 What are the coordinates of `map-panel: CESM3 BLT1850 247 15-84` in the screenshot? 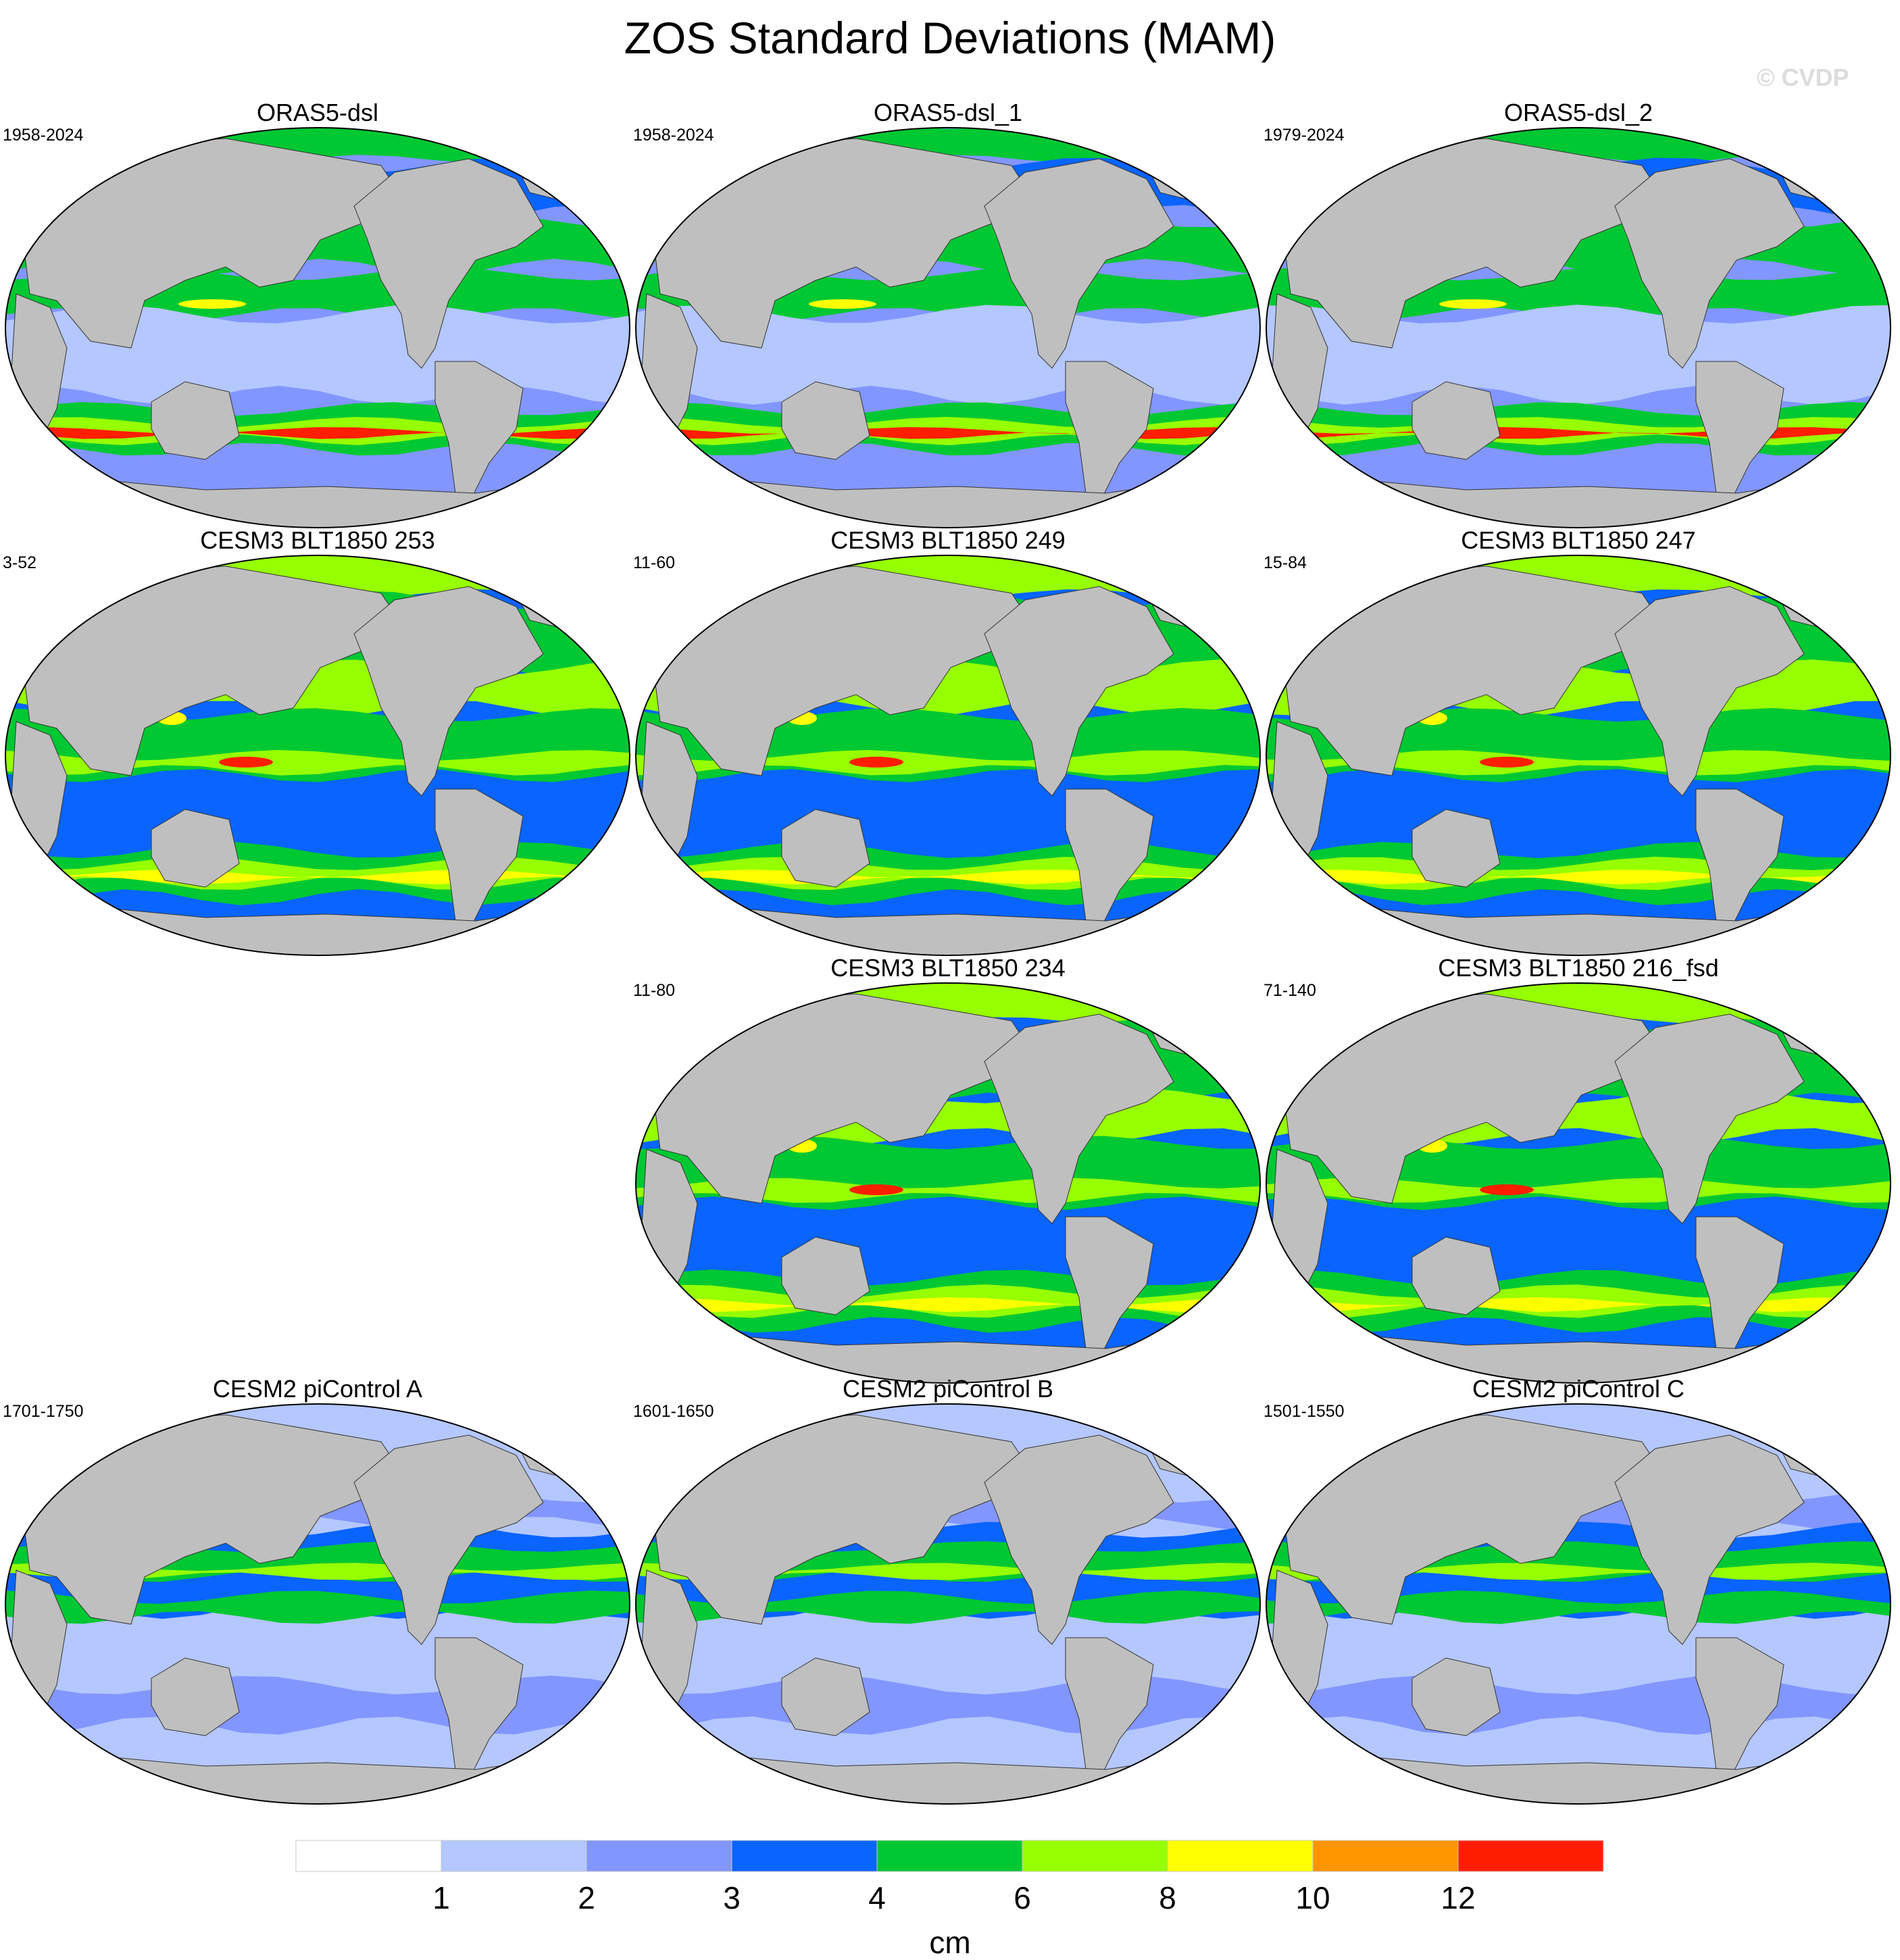 It's located at (1578, 742).